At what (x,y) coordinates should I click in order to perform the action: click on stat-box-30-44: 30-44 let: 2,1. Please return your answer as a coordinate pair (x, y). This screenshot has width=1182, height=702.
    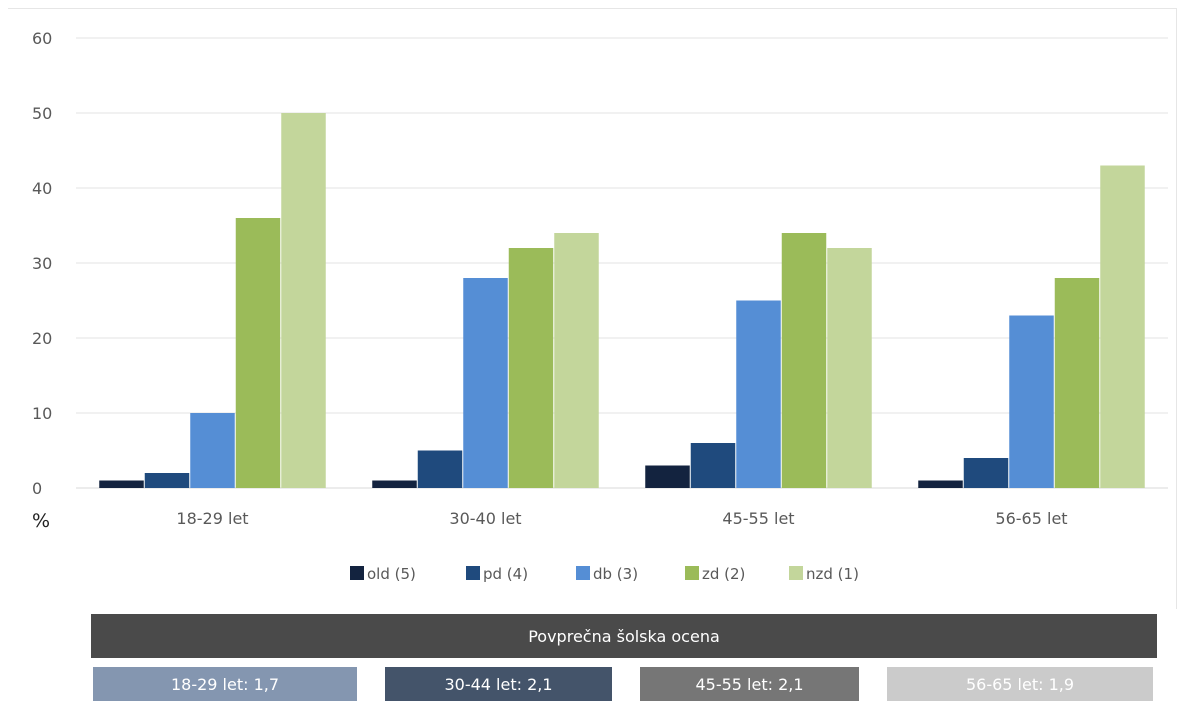
    Looking at the image, I should click on (498, 684).